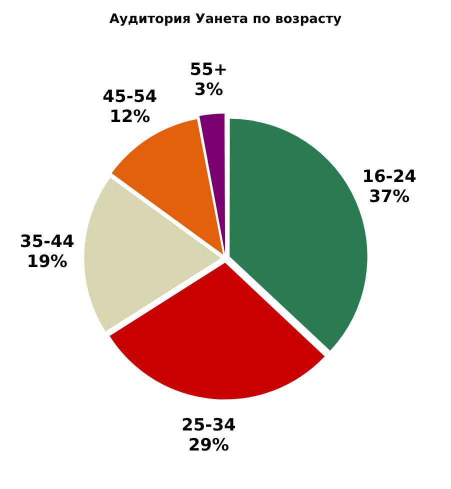  Describe the element at coordinates (209, 425) in the screenshot. I see `slice-label: 25-34` at that location.